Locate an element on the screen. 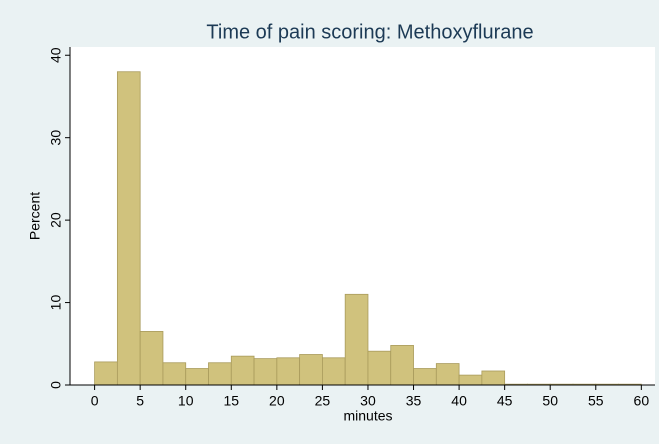 The height and width of the screenshot is (444, 659). y-tick-label: 0 is located at coordinates (56, 385).